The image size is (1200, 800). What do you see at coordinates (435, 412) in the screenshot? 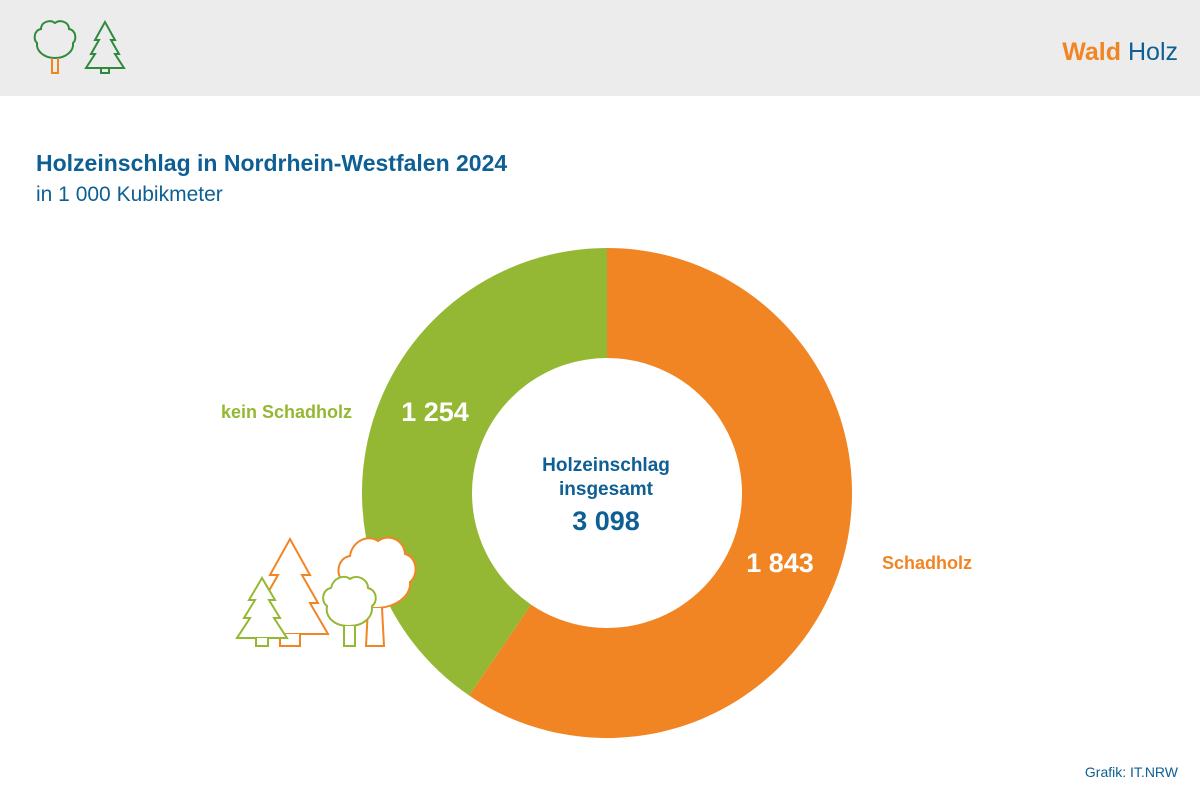
I see `slice-value-label-kein-schadholz: 1 254` at bounding box center [435, 412].